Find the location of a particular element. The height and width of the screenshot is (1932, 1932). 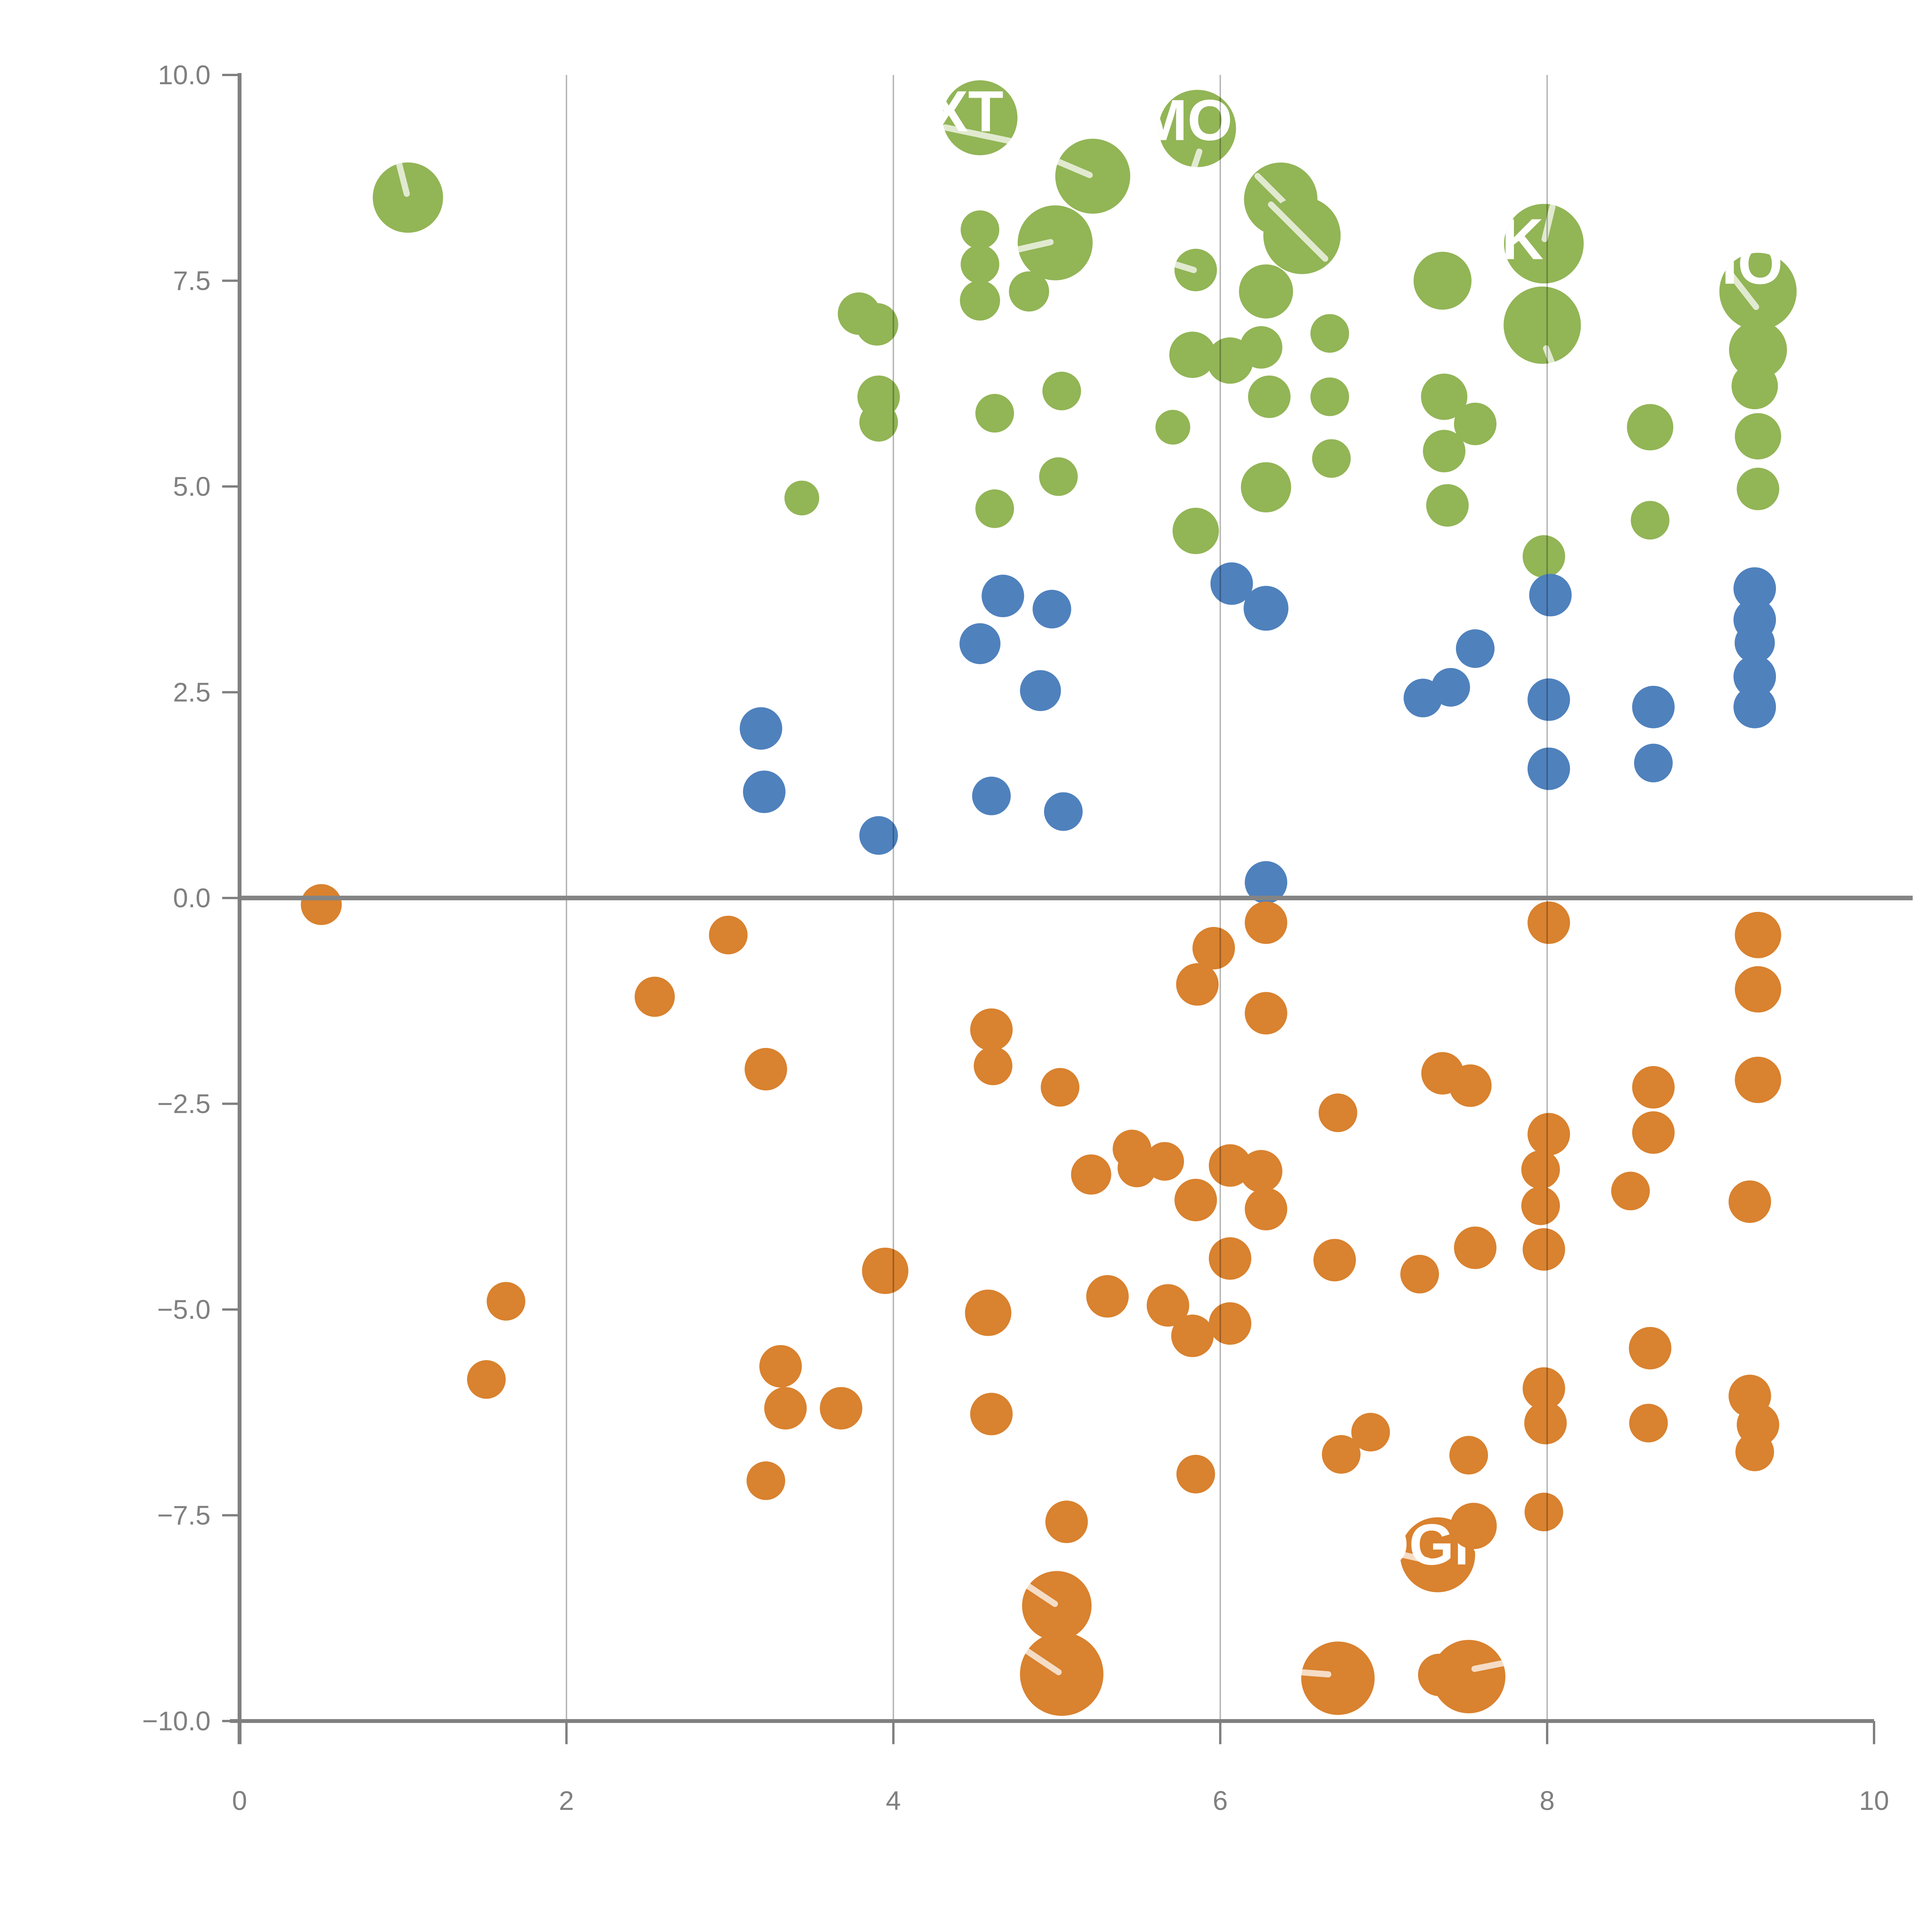

green-bubble: IO is located at coordinates (1758, 280).